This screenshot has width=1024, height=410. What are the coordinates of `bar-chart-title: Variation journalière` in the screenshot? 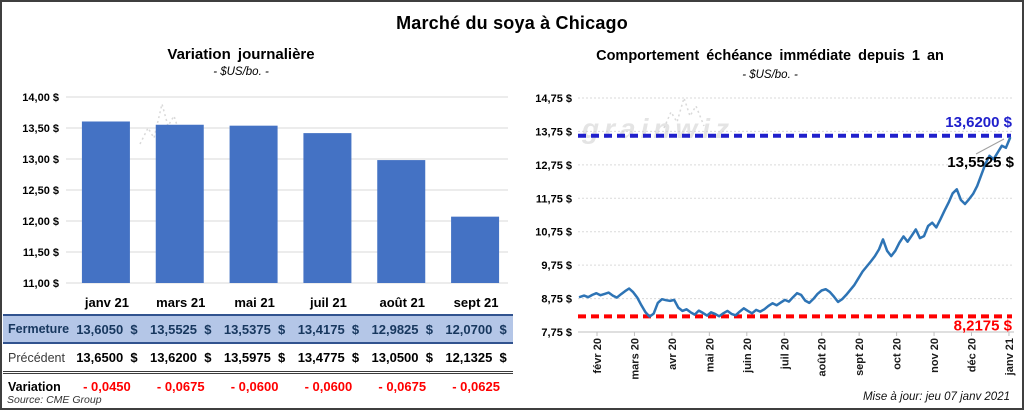 It's located at (241, 54).